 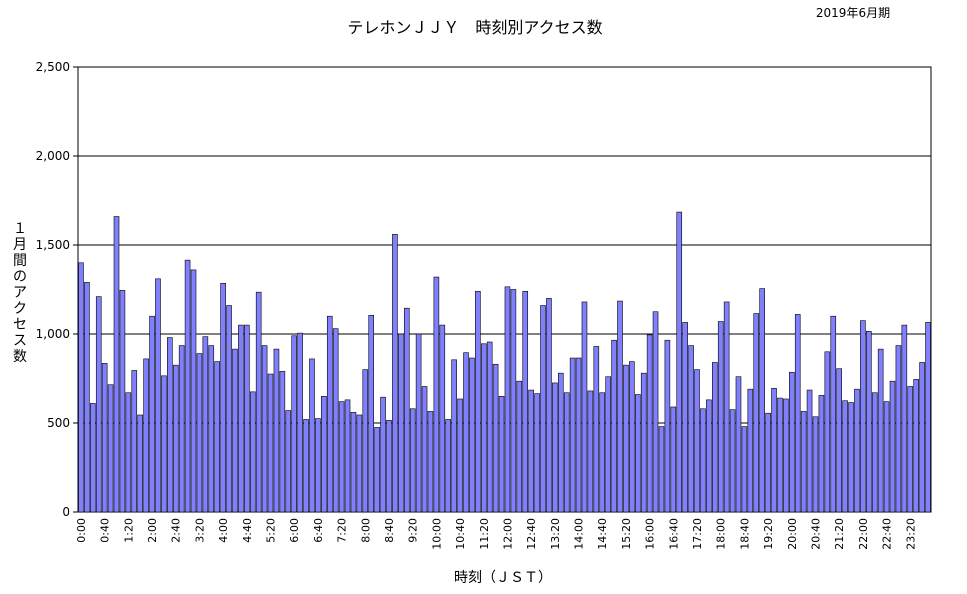 I want to click on x-tick-label: 14:40, so click(x=602, y=534).